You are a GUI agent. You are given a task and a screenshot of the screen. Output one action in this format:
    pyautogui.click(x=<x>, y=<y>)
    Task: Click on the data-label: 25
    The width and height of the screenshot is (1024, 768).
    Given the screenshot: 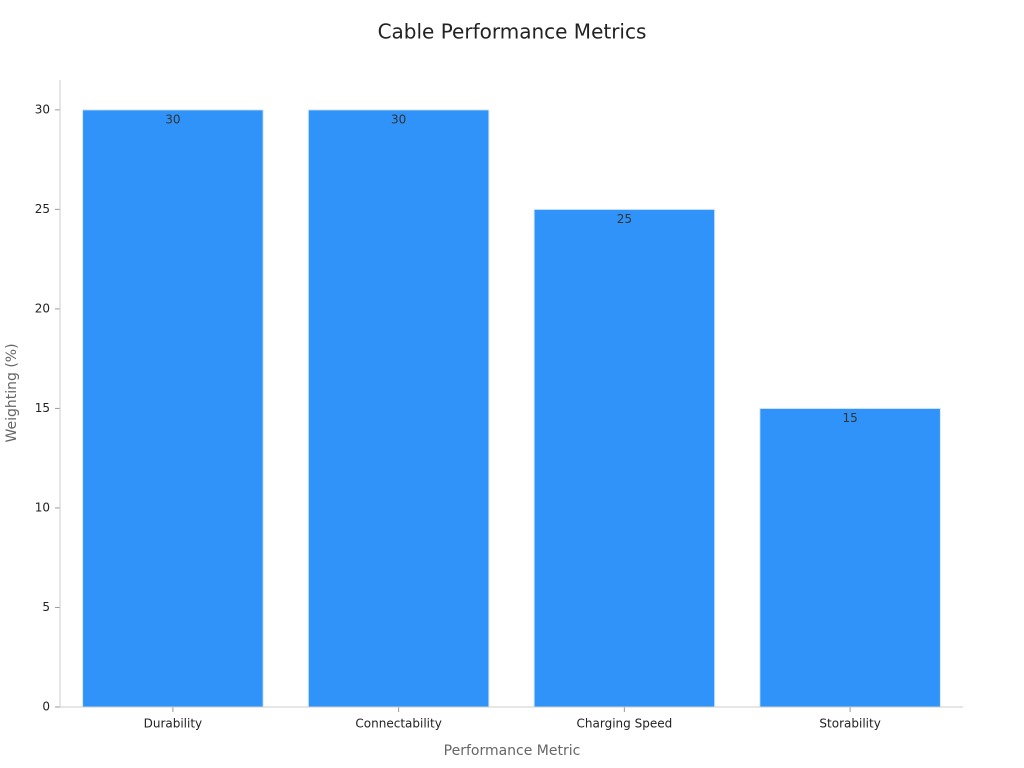 What is the action you would take?
    pyautogui.click(x=624, y=219)
    